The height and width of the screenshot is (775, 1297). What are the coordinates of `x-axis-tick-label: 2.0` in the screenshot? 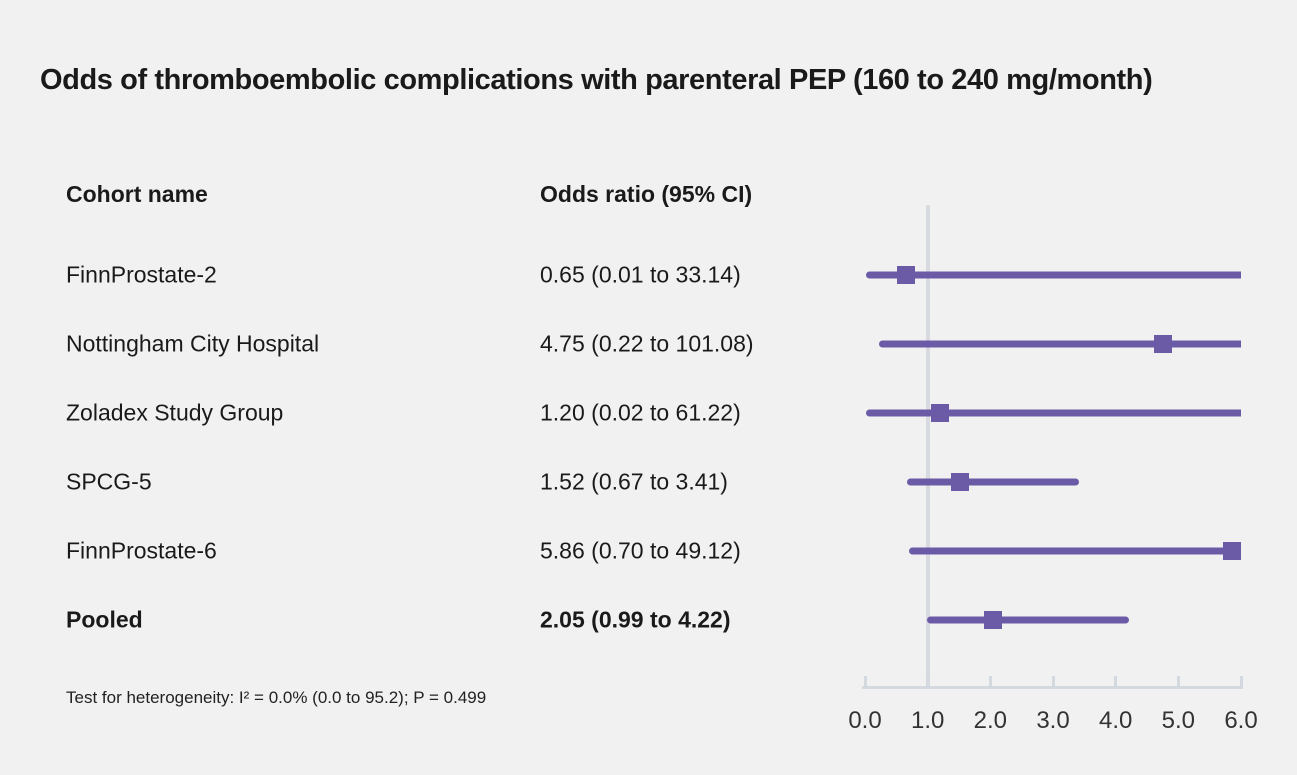 It's located at (990, 720).